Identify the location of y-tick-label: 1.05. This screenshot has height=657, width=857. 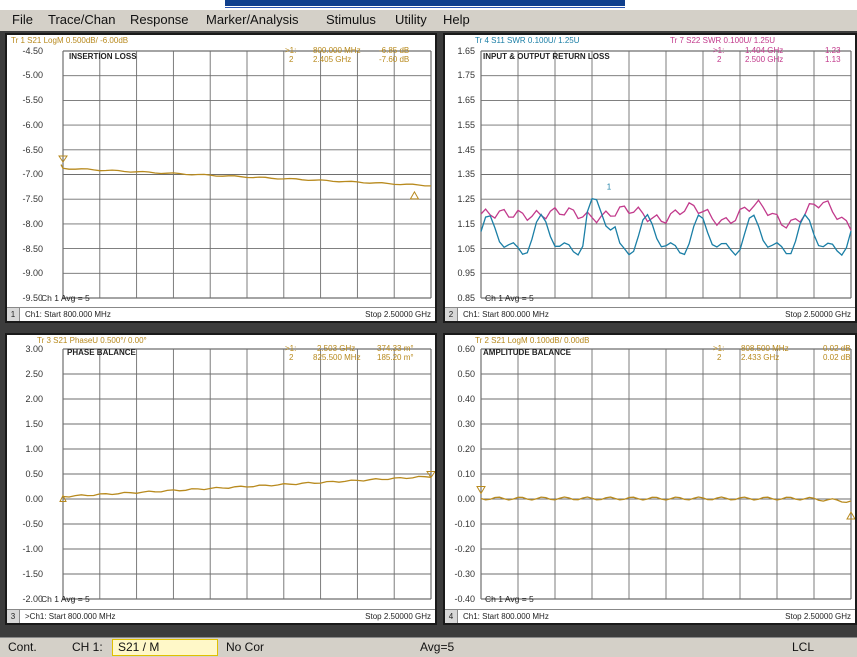
(466, 249).